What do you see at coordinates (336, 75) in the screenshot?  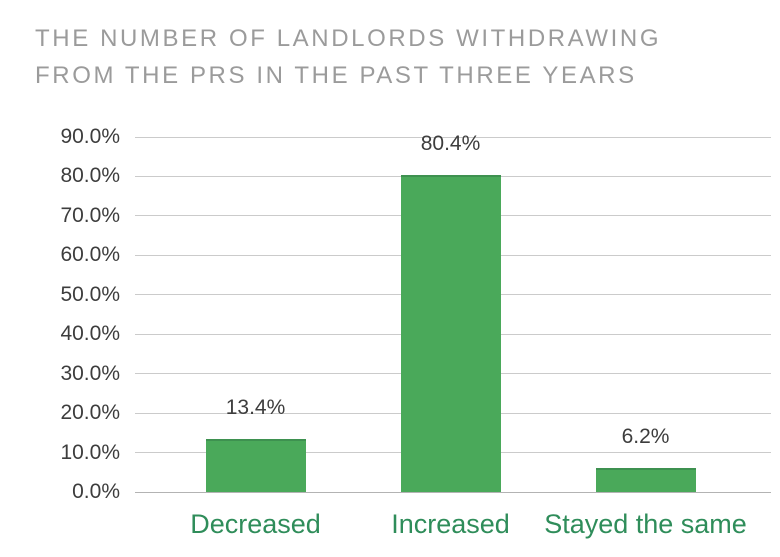 I see `chart-title-line2: FROM THE PRS IN THE PAST THREE YEARS` at bounding box center [336, 75].